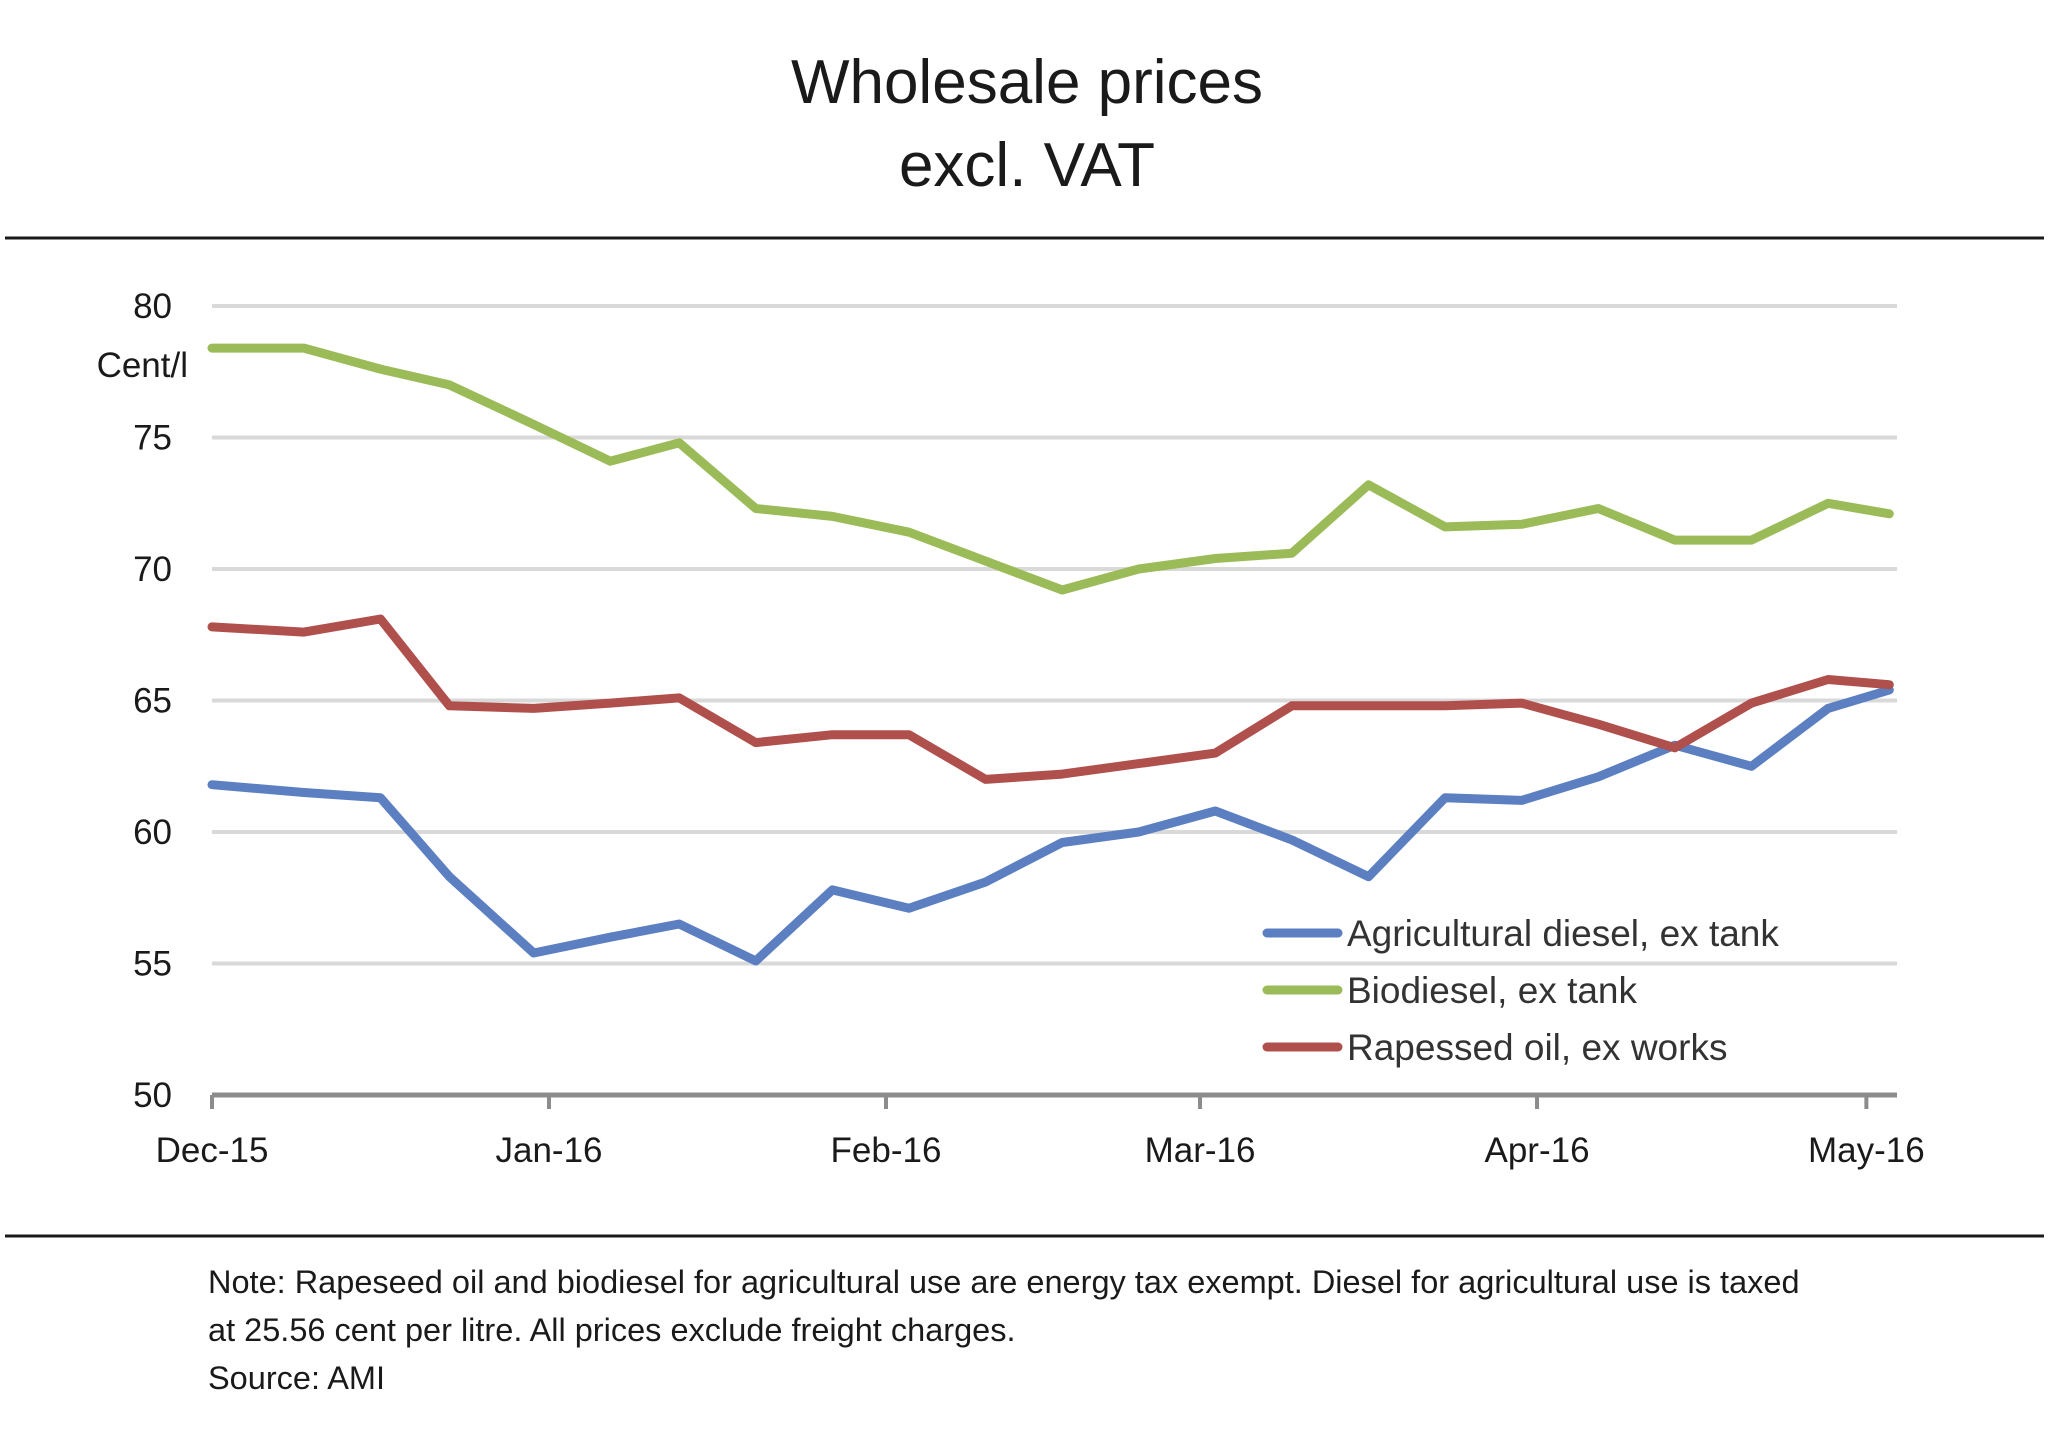  Describe the element at coordinates (1492, 990) in the screenshot. I see `legend-label-biodiesel-ex-tank: Biodiesel, ex tank` at that location.